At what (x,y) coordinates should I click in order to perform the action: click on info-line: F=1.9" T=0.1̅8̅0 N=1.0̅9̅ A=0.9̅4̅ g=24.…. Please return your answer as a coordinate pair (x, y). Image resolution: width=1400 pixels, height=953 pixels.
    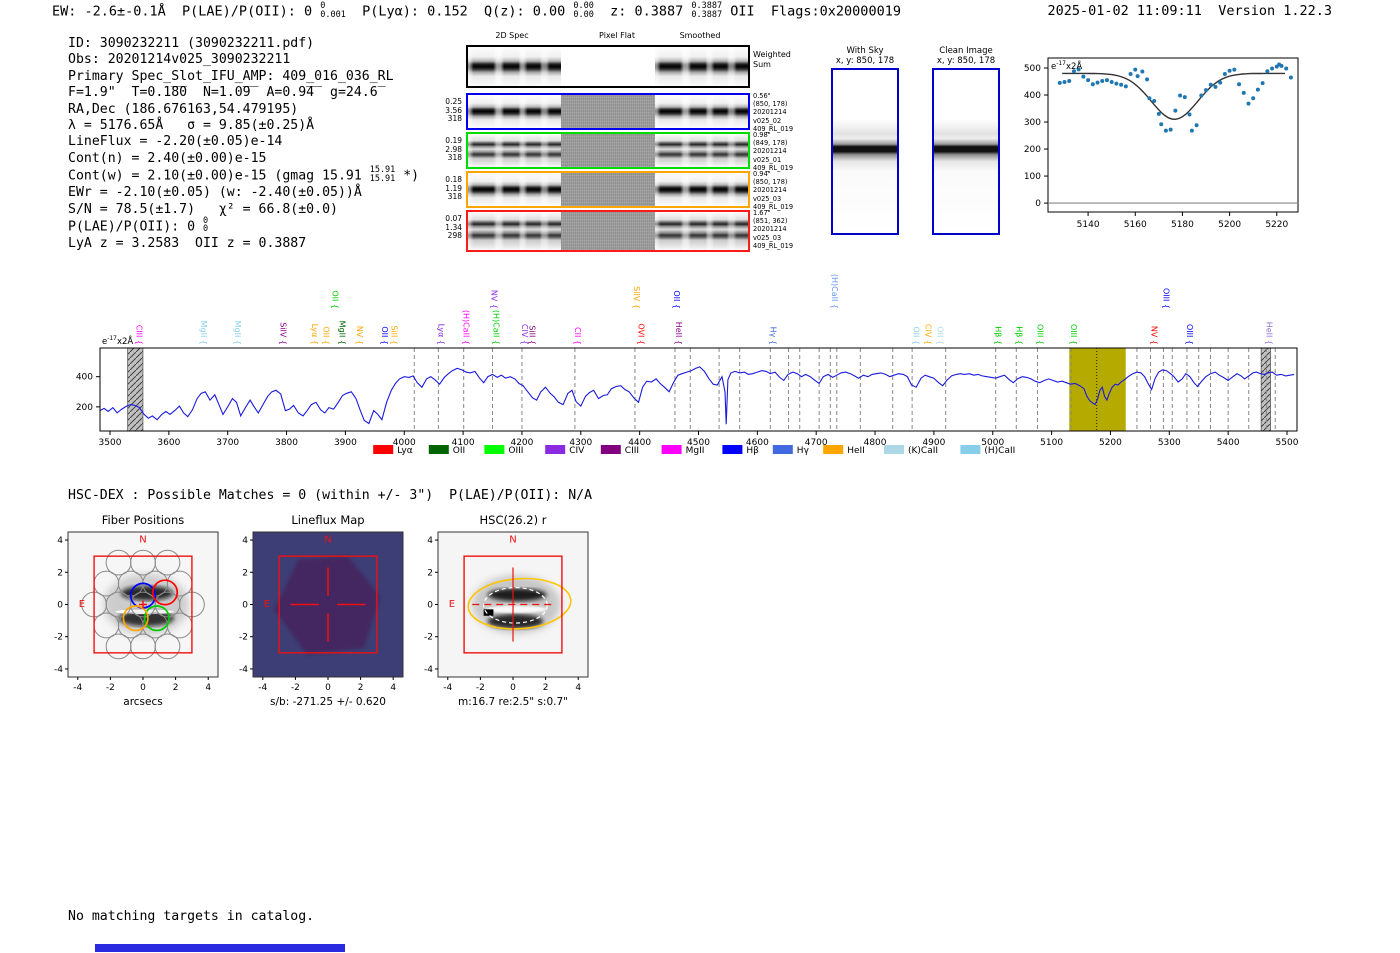
    Looking at the image, I should click on (223, 93).